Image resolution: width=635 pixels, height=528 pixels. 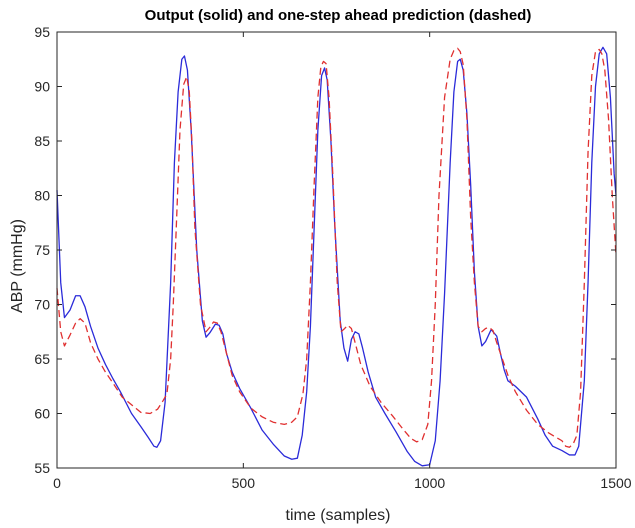 I want to click on x-tick-label: 0, so click(x=57, y=483).